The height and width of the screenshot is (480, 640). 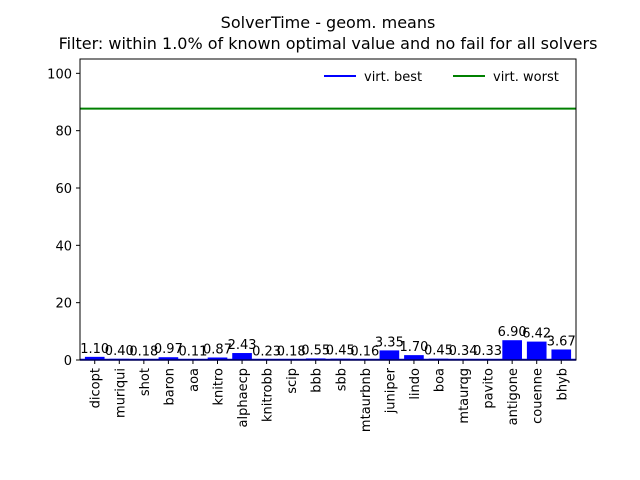 What do you see at coordinates (561, 354) in the screenshot?
I see `bar-bhyb` at bounding box center [561, 354].